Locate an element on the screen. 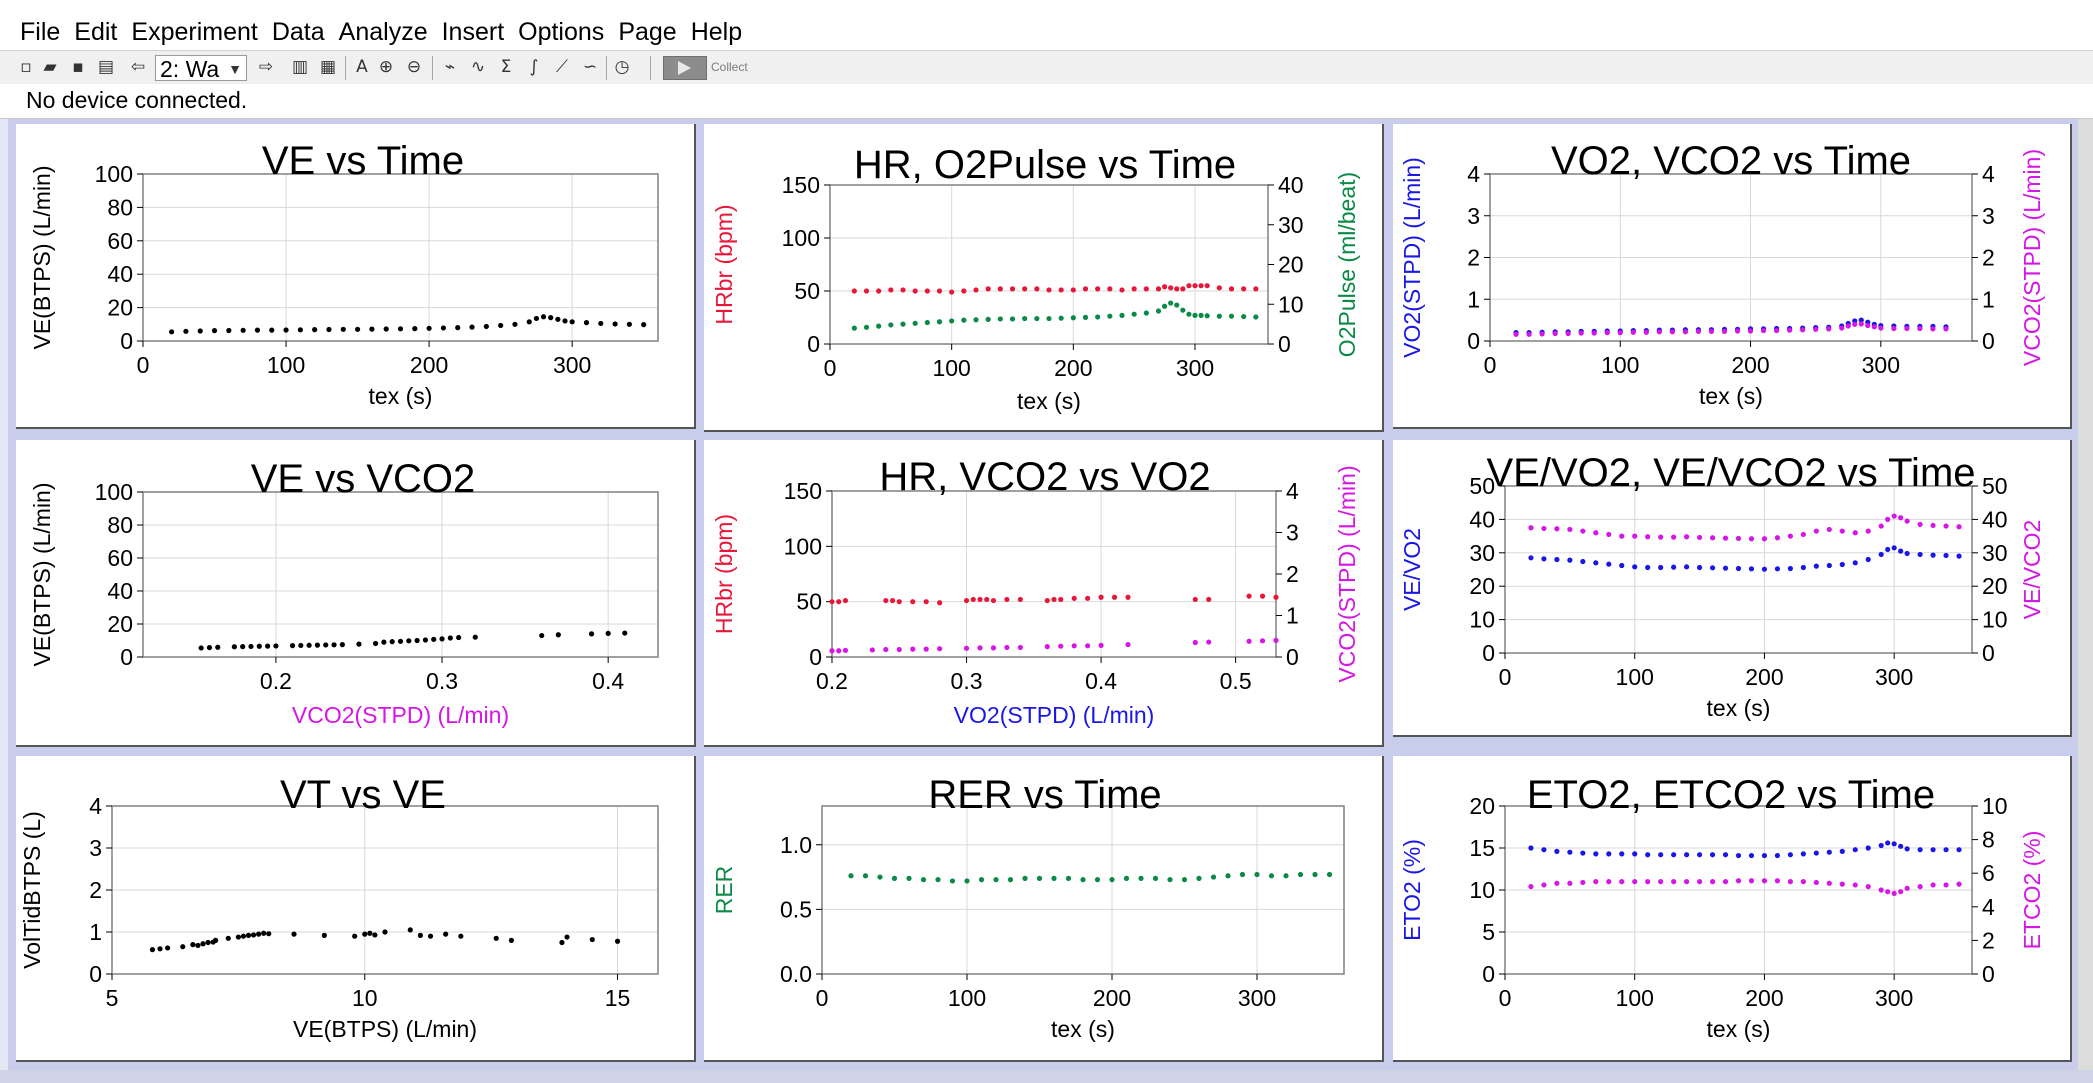 Image resolution: width=2093 pixels, height=1083 pixels. y-tick-label: 20 is located at coordinates (120, 308).